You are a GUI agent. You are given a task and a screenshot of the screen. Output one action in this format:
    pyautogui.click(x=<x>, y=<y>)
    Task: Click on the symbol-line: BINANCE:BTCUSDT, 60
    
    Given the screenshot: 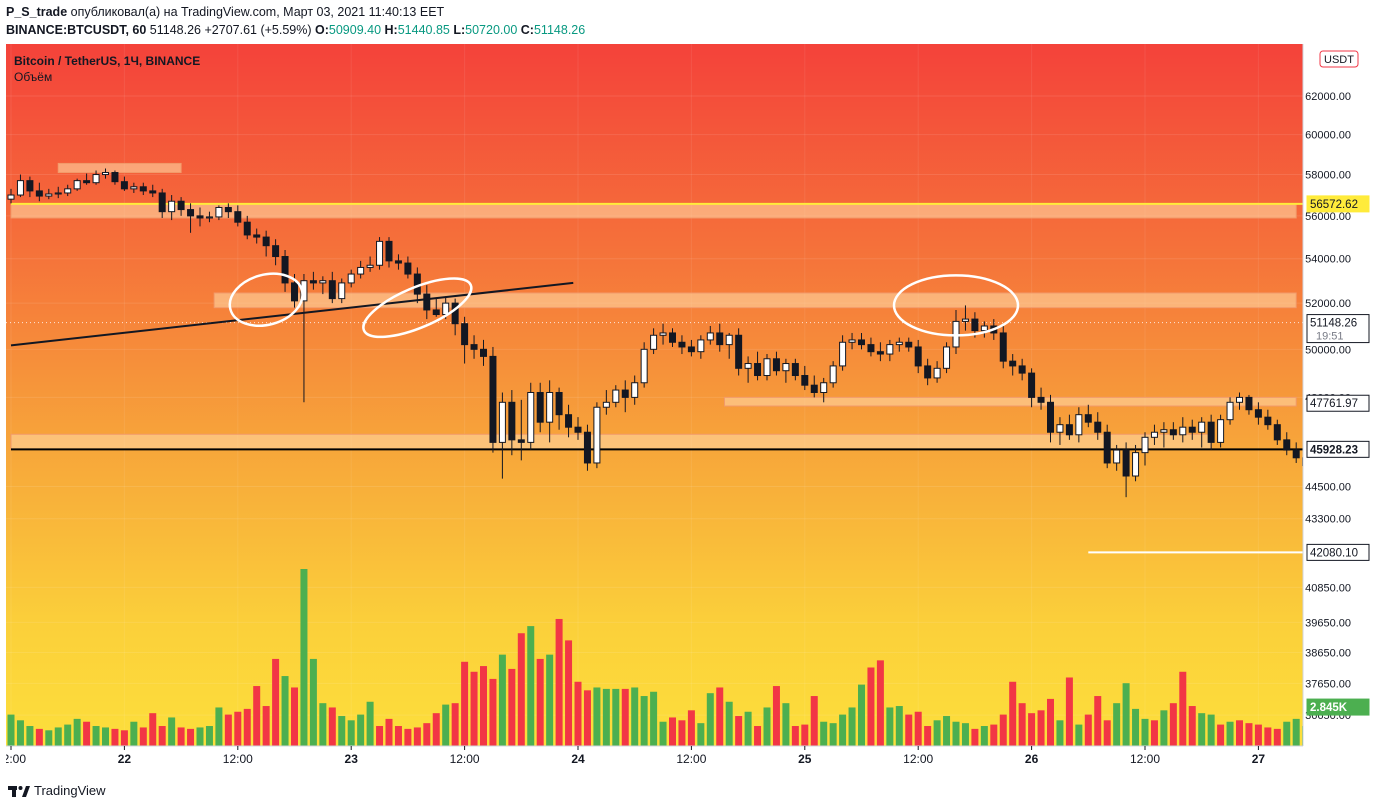 What is the action you would take?
    pyautogui.click(x=76, y=30)
    